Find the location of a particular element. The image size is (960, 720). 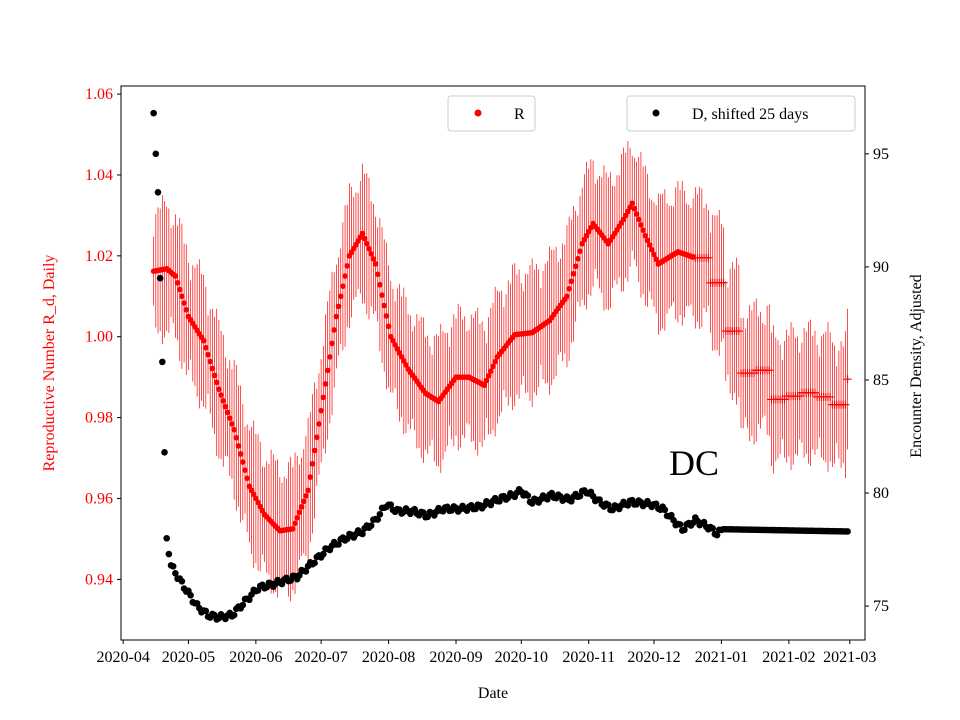

legend-r-frame is located at coordinates (491, 113).